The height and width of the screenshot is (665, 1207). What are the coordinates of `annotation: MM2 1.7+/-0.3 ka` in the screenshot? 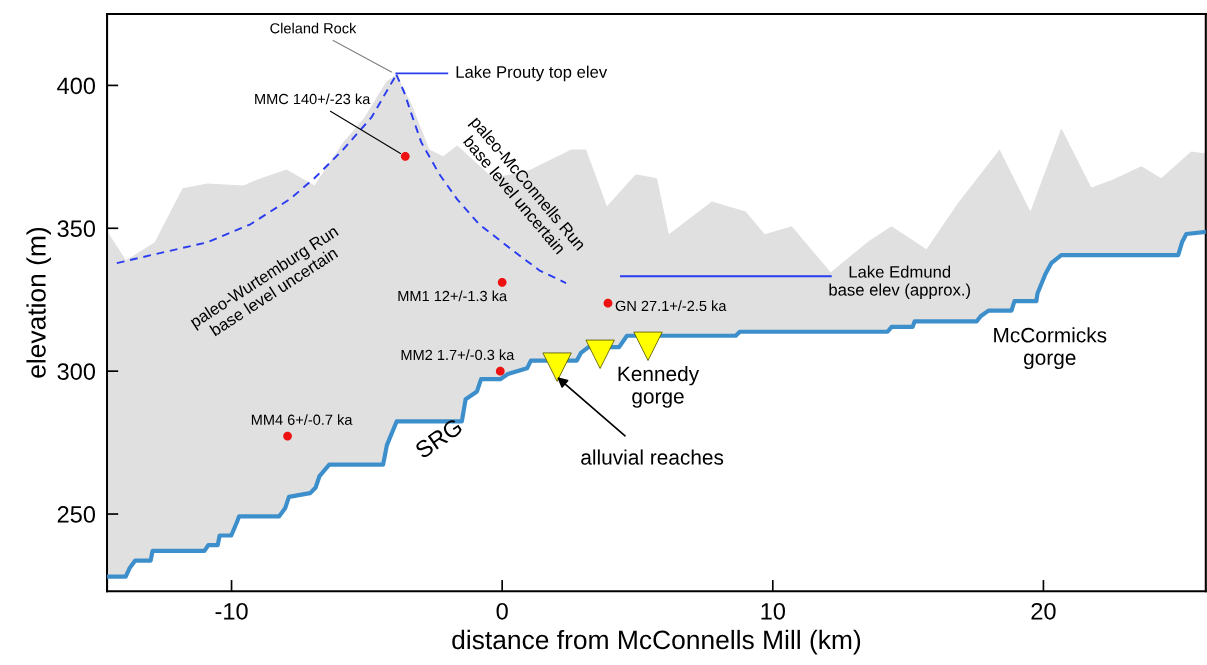 It's located at (458, 355).